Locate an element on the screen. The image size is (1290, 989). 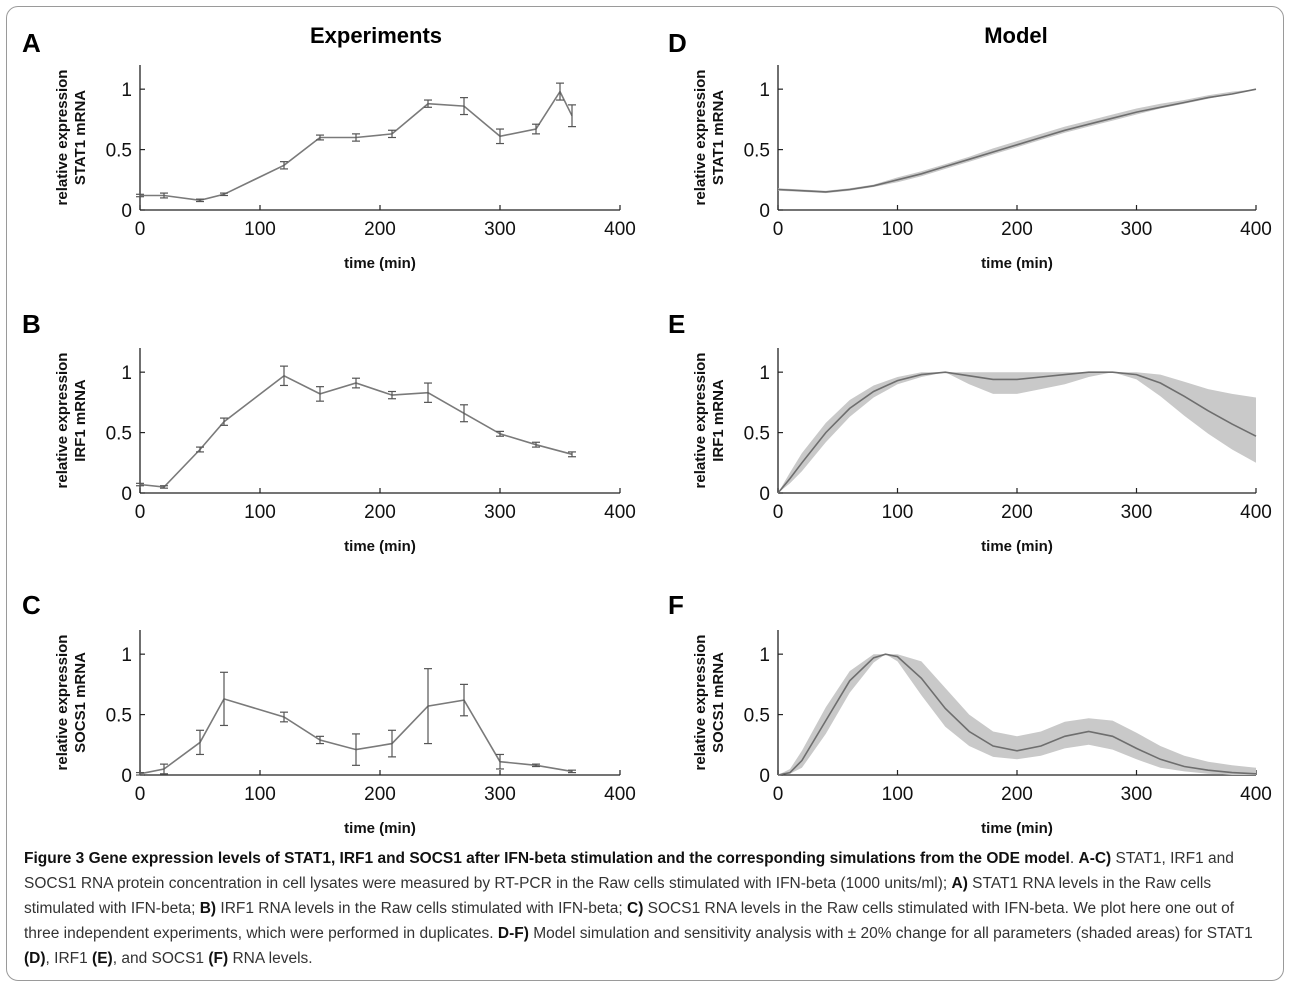
caption-text: RNA levels. is located at coordinates (270, 958).